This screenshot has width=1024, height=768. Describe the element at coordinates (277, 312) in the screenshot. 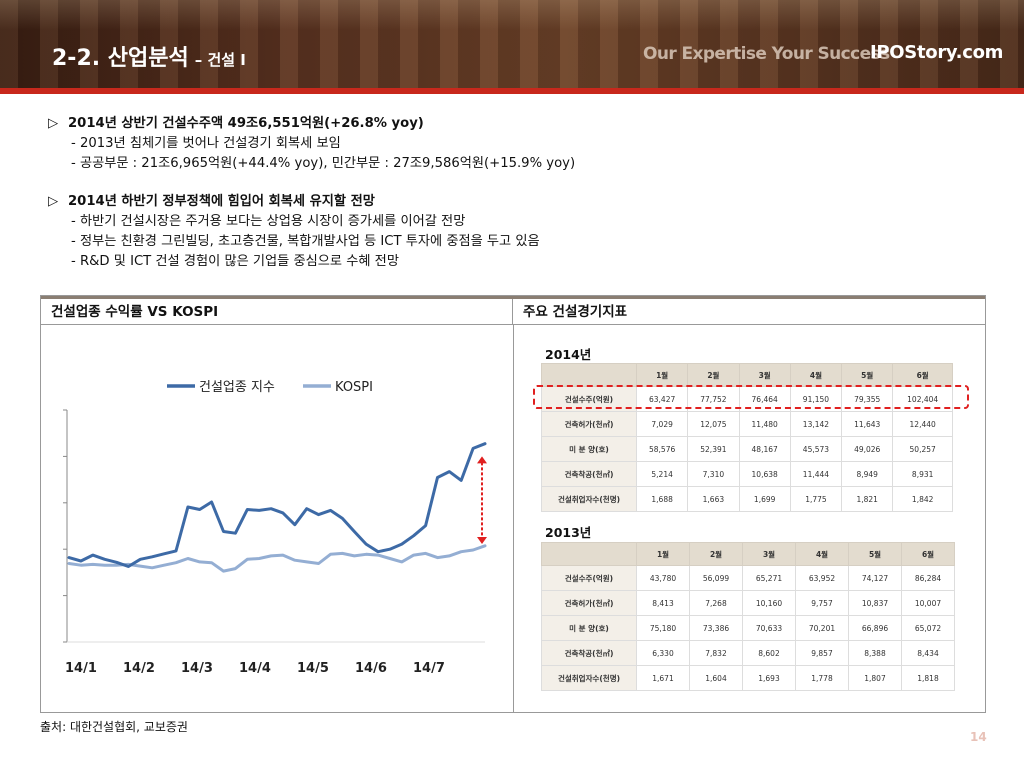

I see `chart-panel-header: 건설업종 수익률 VS KOSPI` at that location.